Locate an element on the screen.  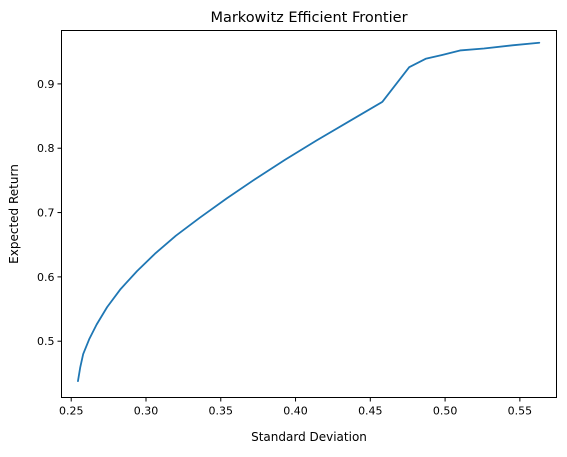
x-tick-label: 0.55 is located at coordinates (520, 411).